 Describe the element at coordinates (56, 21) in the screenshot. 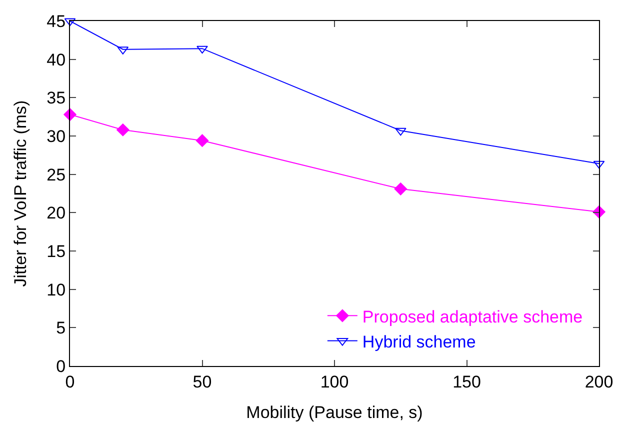

I see `y-tick-label: 45` at that location.